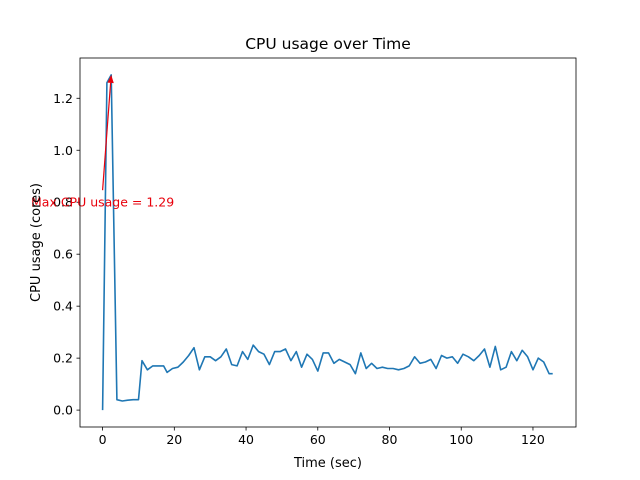  What do you see at coordinates (63, 150) in the screenshot?
I see `y-tick-label: 1.0` at bounding box center [63, 150].